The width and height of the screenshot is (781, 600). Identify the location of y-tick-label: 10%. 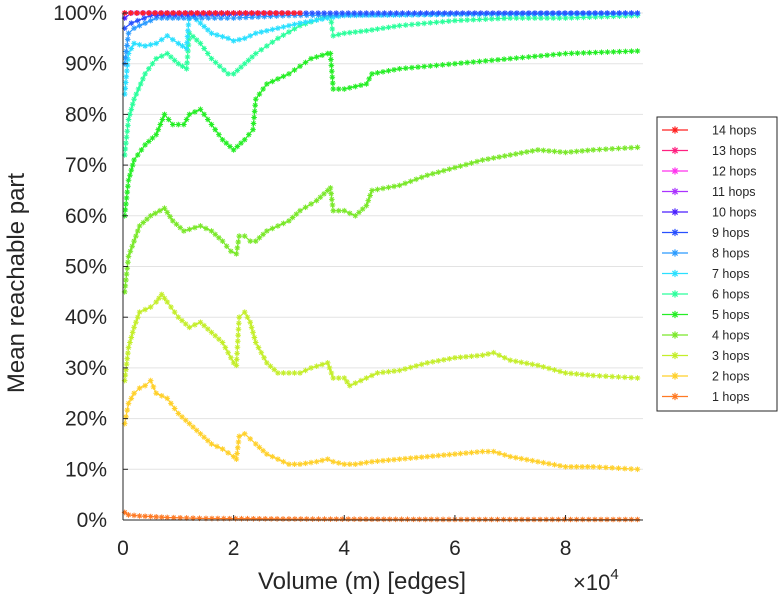
(86, 469).